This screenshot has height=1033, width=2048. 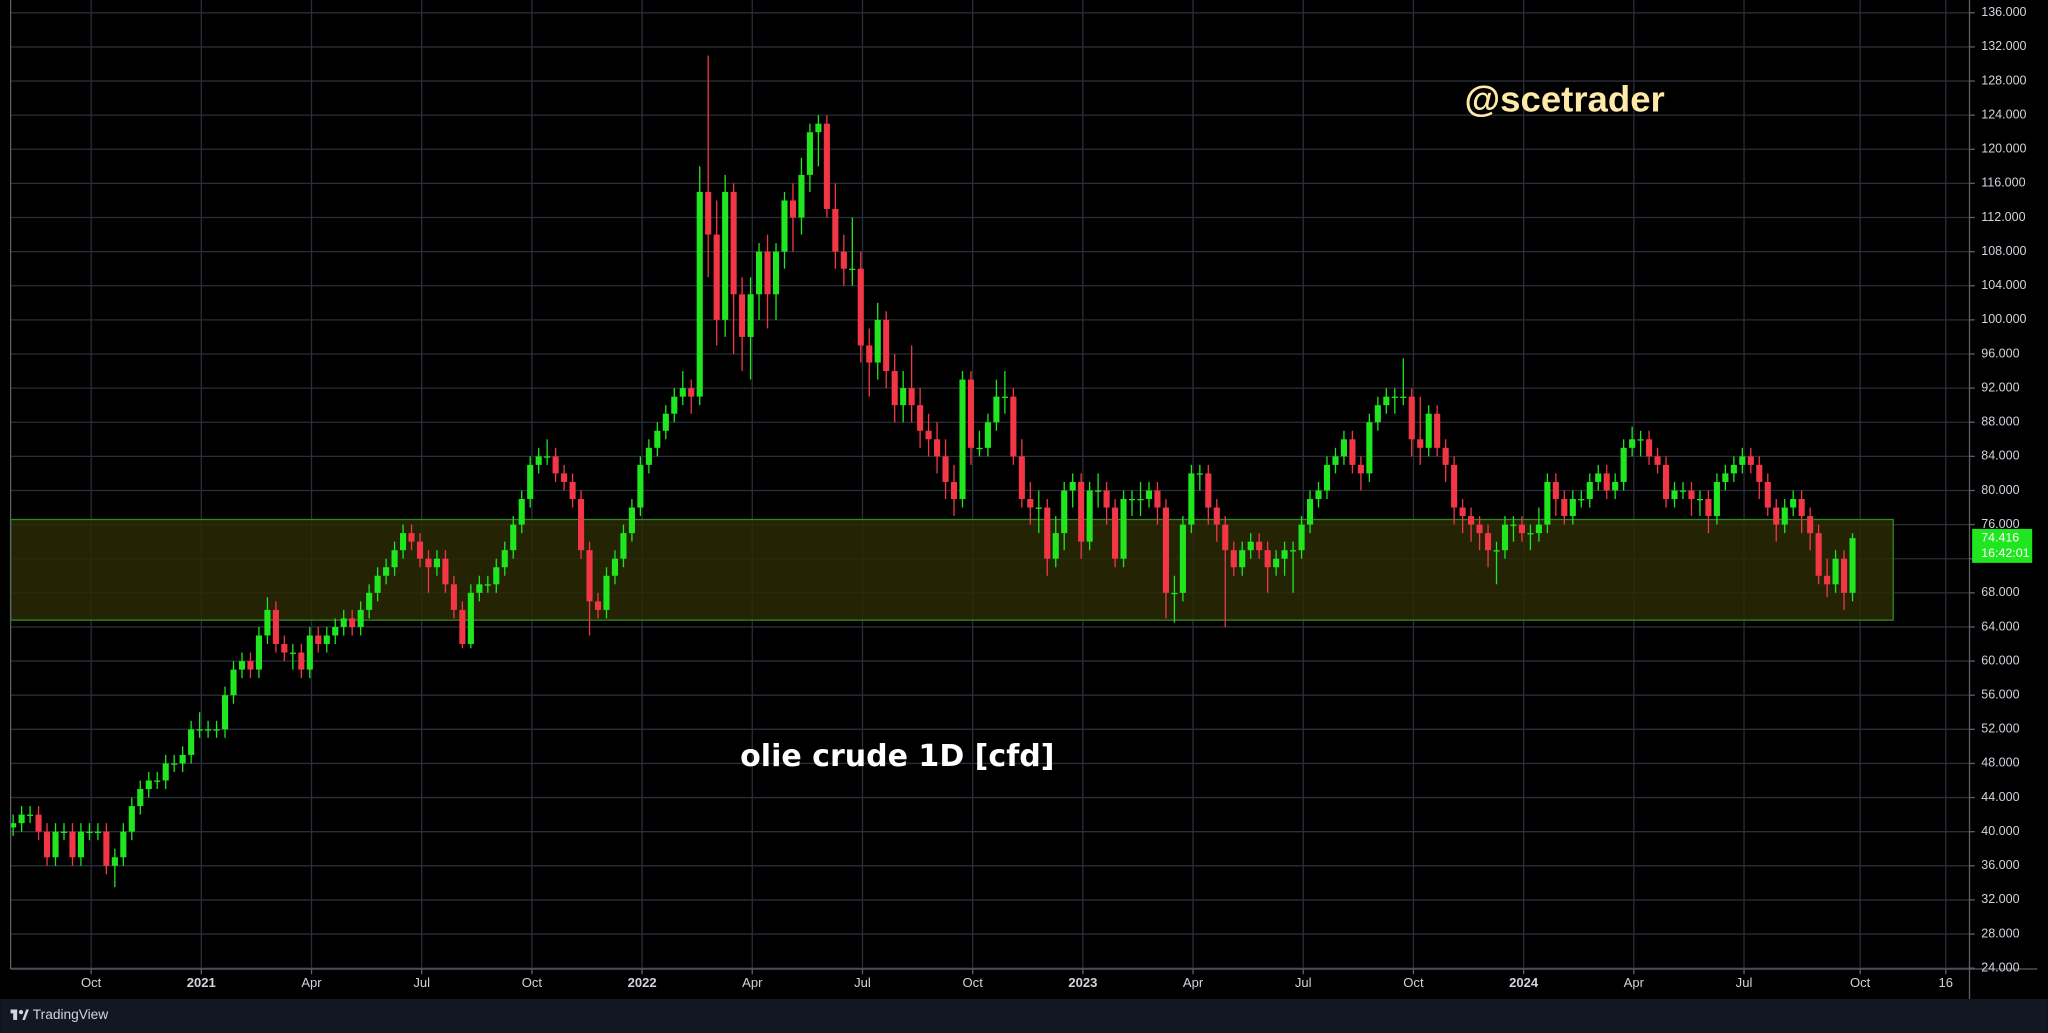 What do you see at coordinates (2003, 285) in the screenshot?
I see `y-tick-label: 104.000` at bounding box center [2003, 285].